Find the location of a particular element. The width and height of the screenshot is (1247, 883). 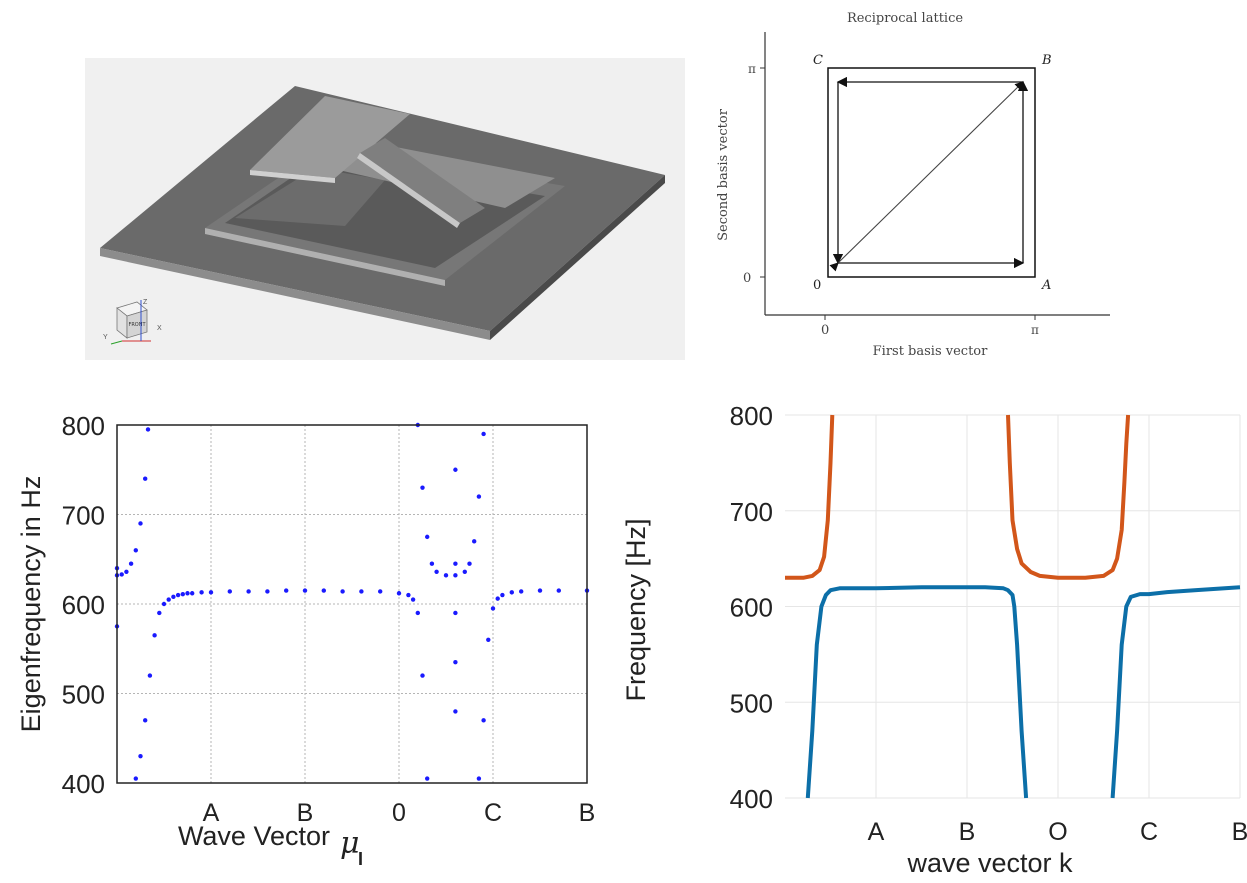

right-xtick-label: A is located at coordinates (876, 832).